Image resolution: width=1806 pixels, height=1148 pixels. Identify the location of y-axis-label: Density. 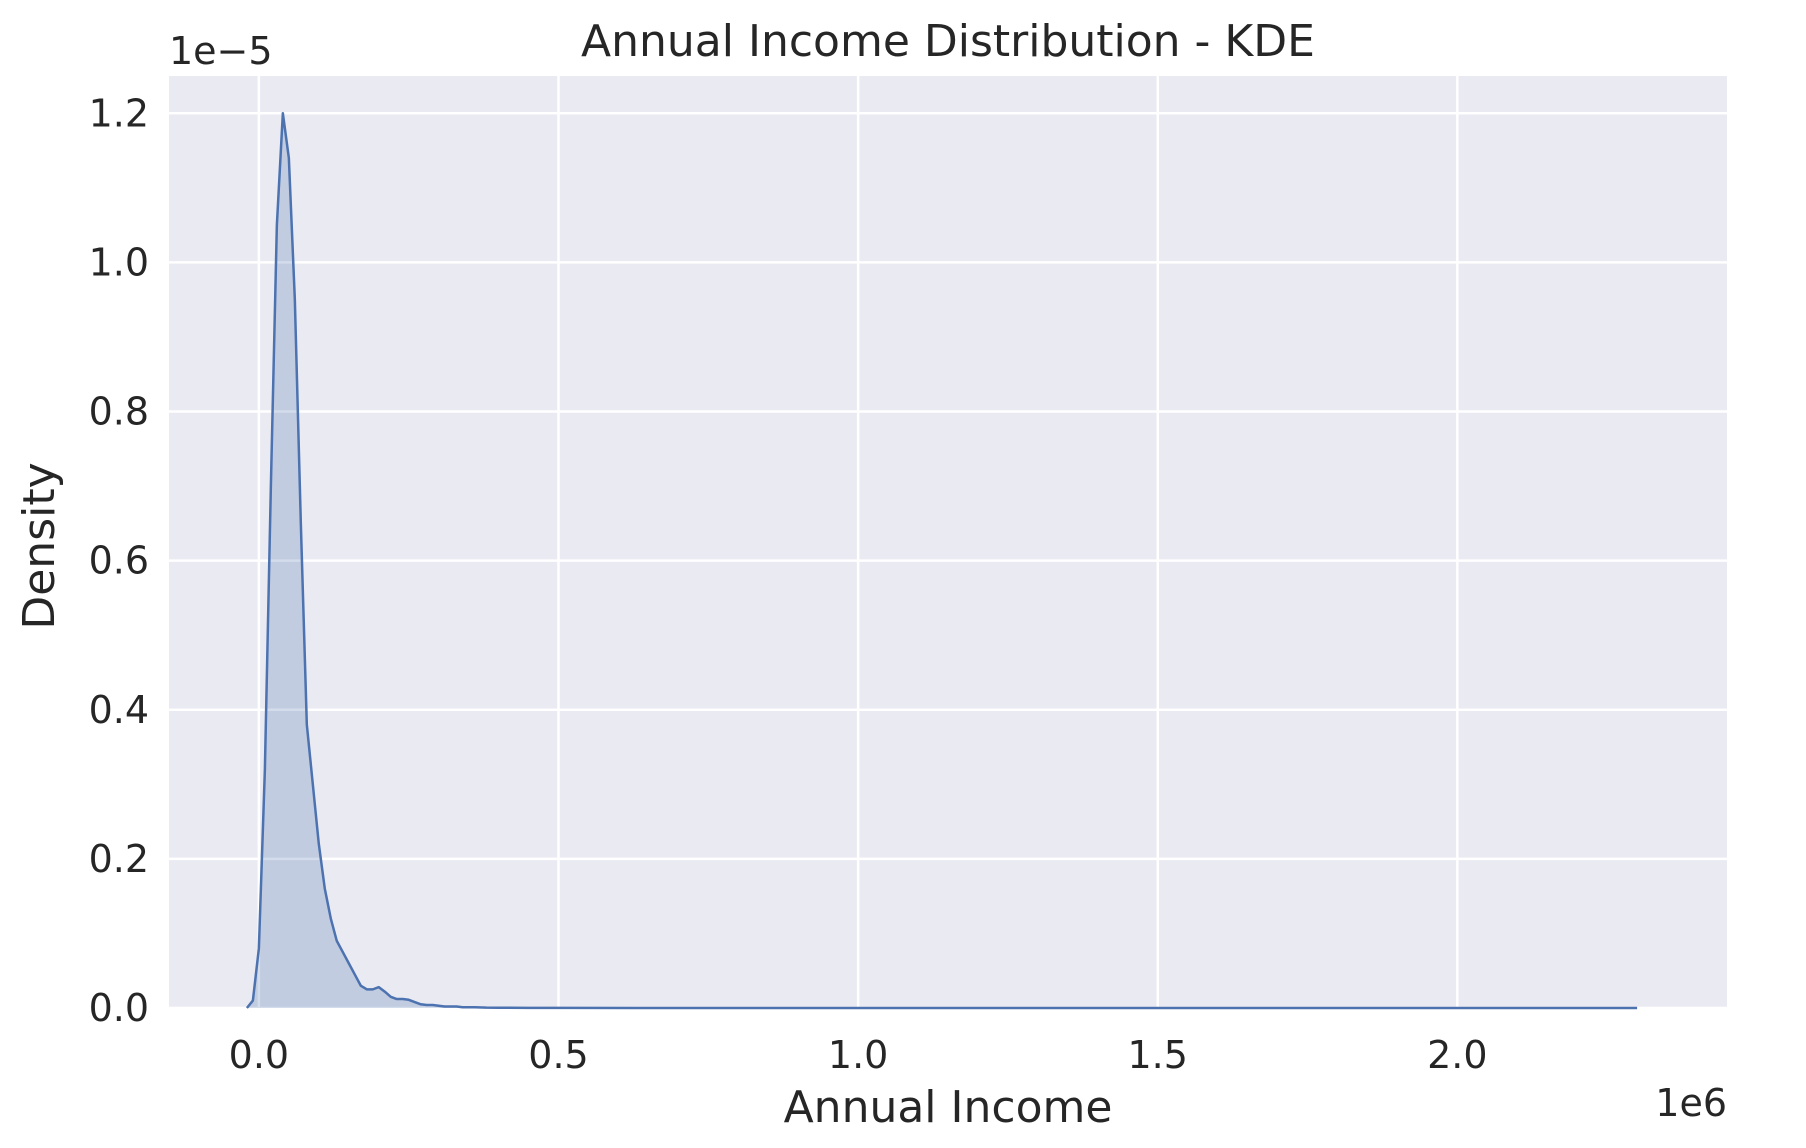
(39, 545).